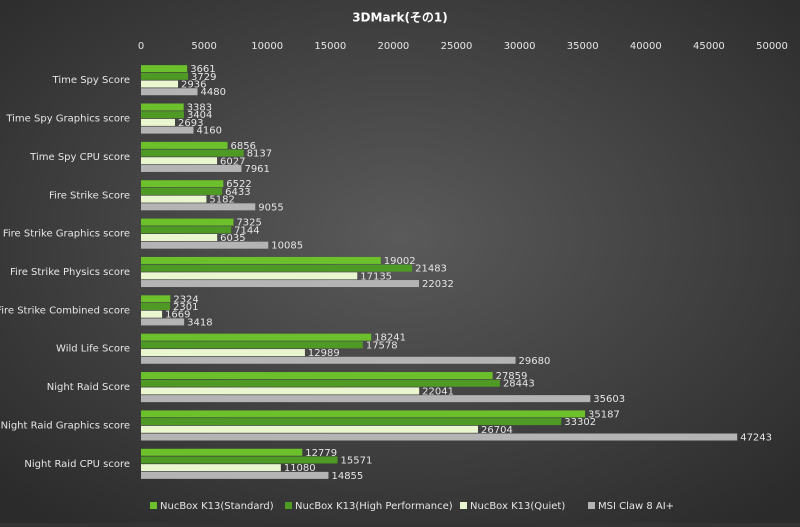  What do you see at coordinates (259, 154) in the screenshot?
I see `value-label: 8137` at bounding box center [259, 154].